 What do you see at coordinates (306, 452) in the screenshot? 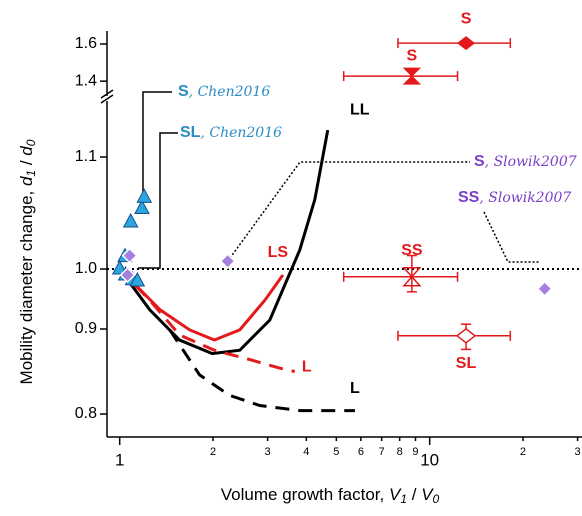
I see `x-tick-label: 4` at bounding box center [306, 452].